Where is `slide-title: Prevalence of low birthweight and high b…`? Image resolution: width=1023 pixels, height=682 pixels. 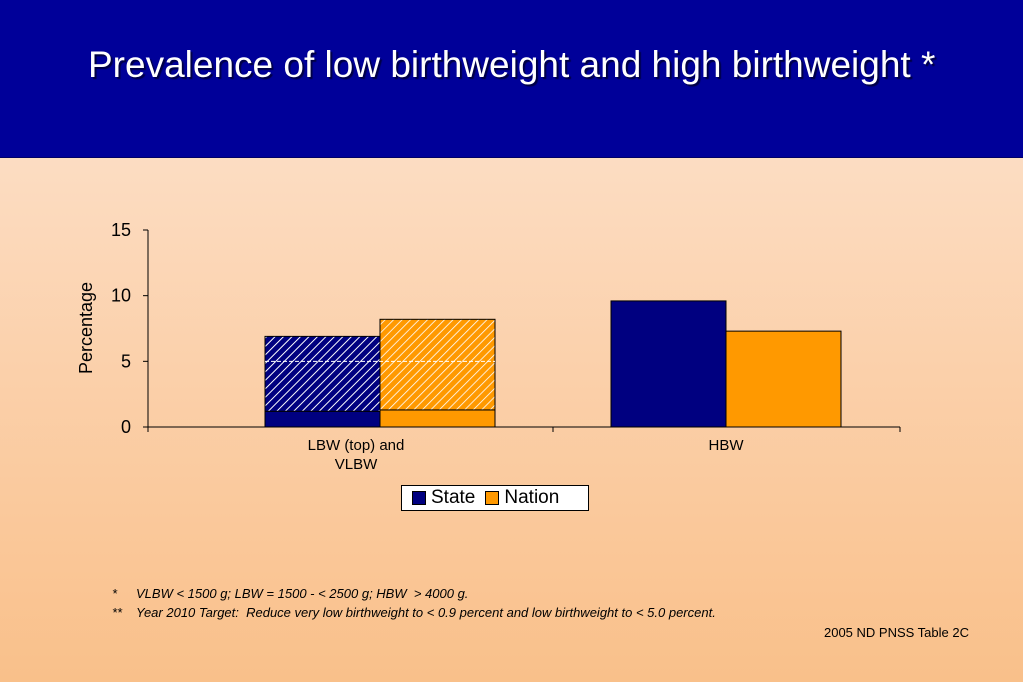 slide-title: Prevalence of low birthweight and high b… is located at coordinates (512, 64).